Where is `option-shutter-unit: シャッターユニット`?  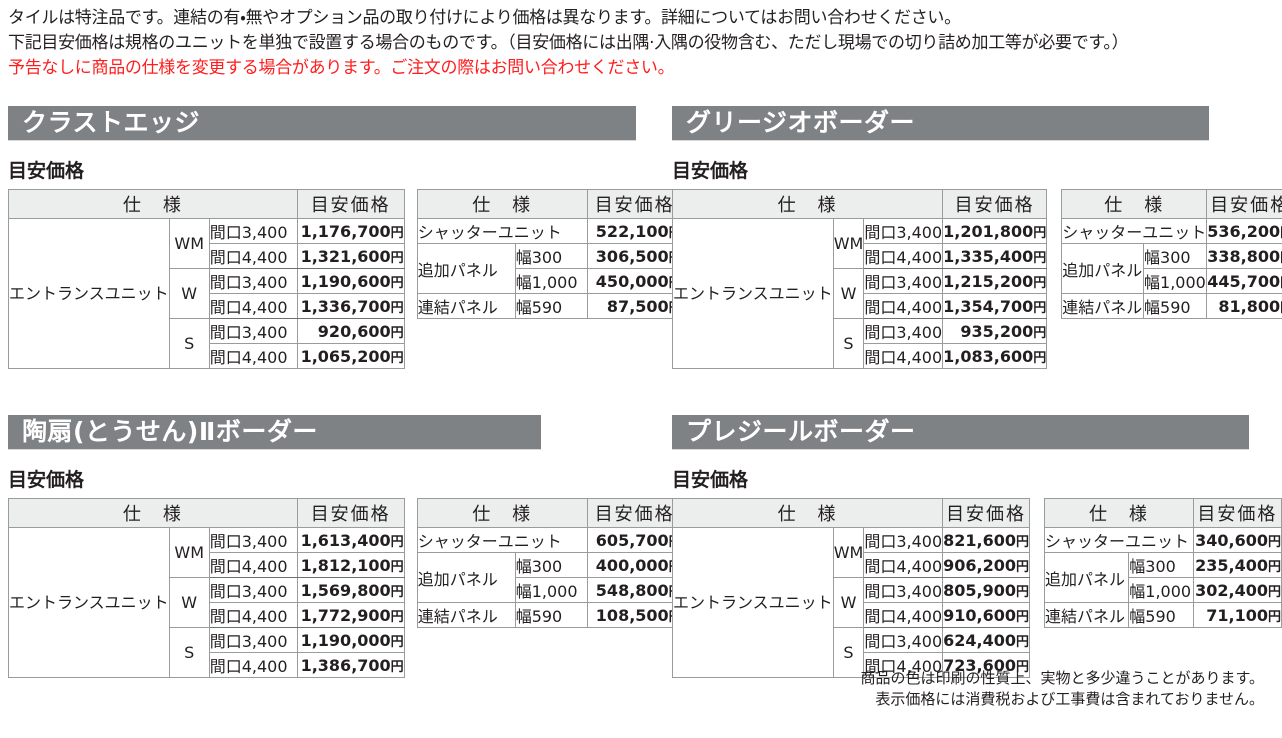 option-shutter-unit: シャッターユニット is located at coordinates (502, 231).